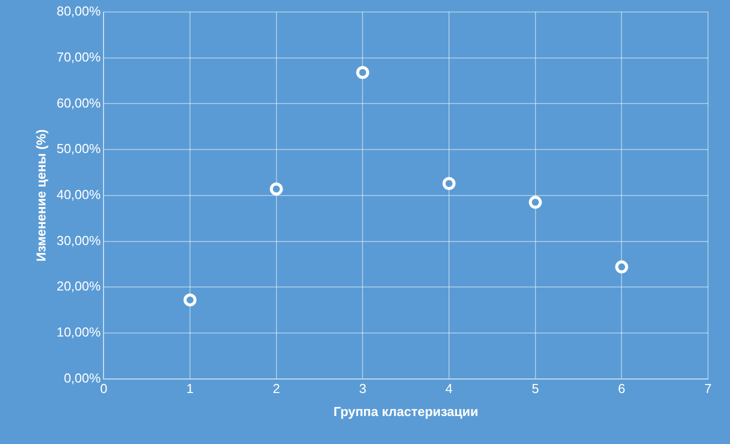 This screenshot has height=444, width=730. Describe the element at coordinates (79, 148) in the screenshot. I see `y-tick-label: 50,00%` at that location.